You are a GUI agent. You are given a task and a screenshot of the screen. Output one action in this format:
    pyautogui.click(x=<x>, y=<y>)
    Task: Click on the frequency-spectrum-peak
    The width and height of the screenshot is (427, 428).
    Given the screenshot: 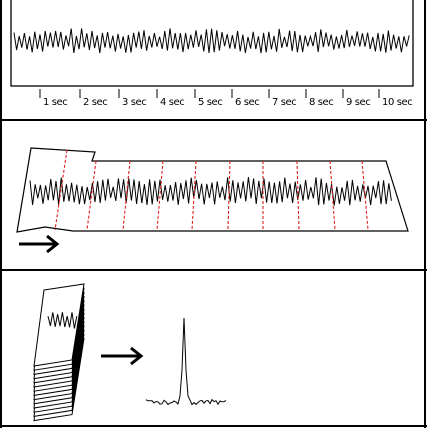 What is the action you would take?
    pyautogui.click(x=186, y=361)
    